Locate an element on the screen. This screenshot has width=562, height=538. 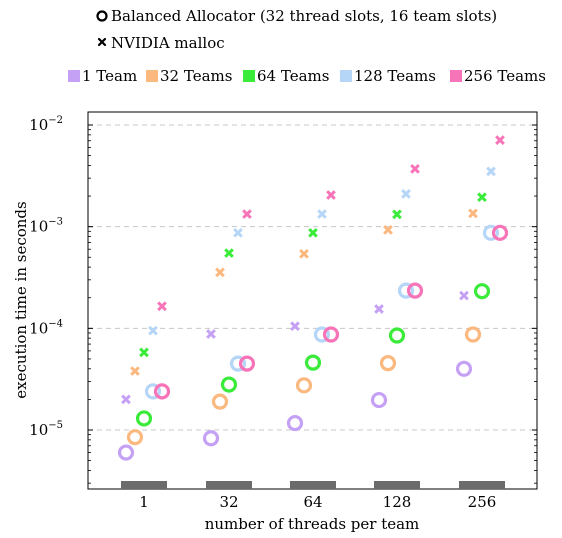
legend-item-32-teams: 32 Teams is located at coordinates (189, 76).